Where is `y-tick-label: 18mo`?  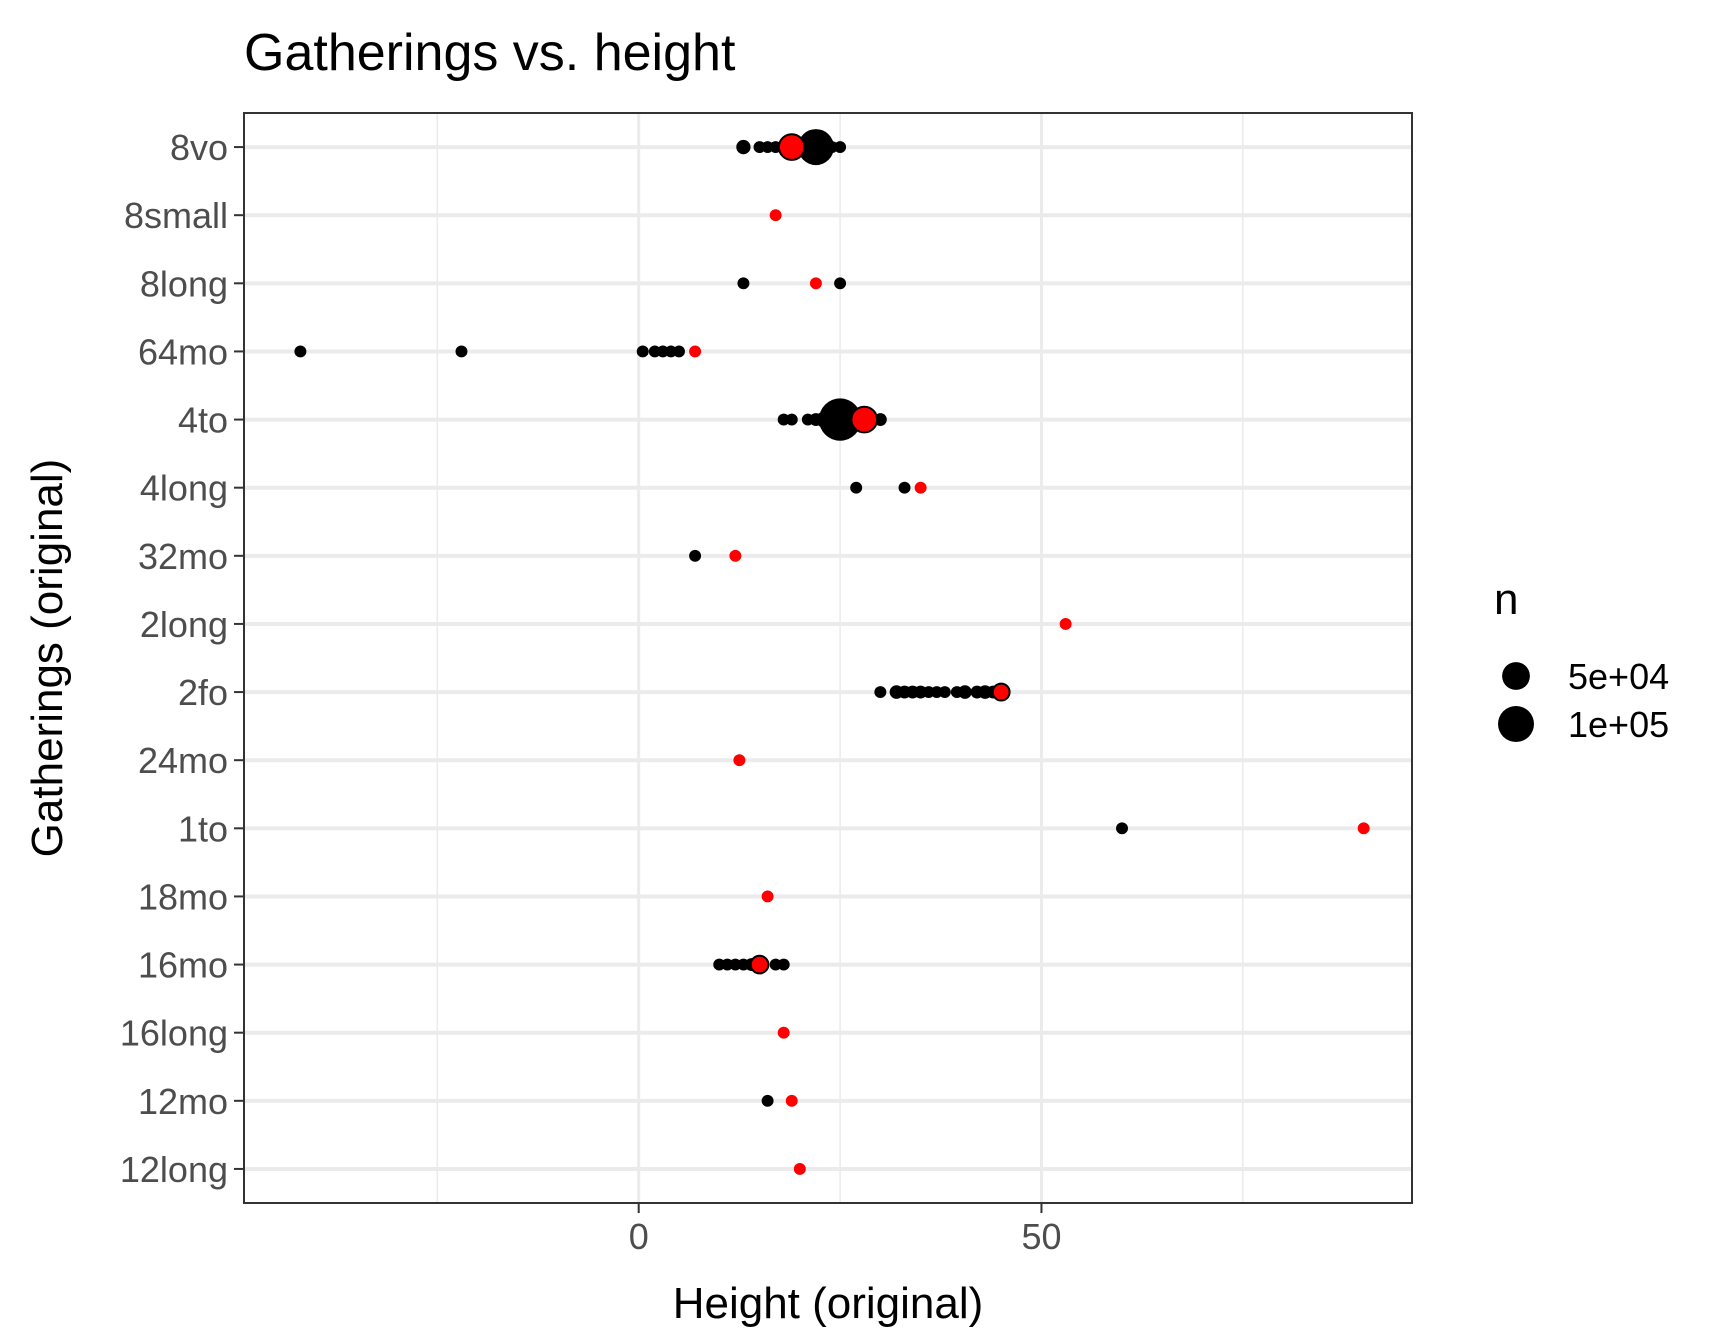 y-tick-label: 18mo is located at coordinates (183, 896).